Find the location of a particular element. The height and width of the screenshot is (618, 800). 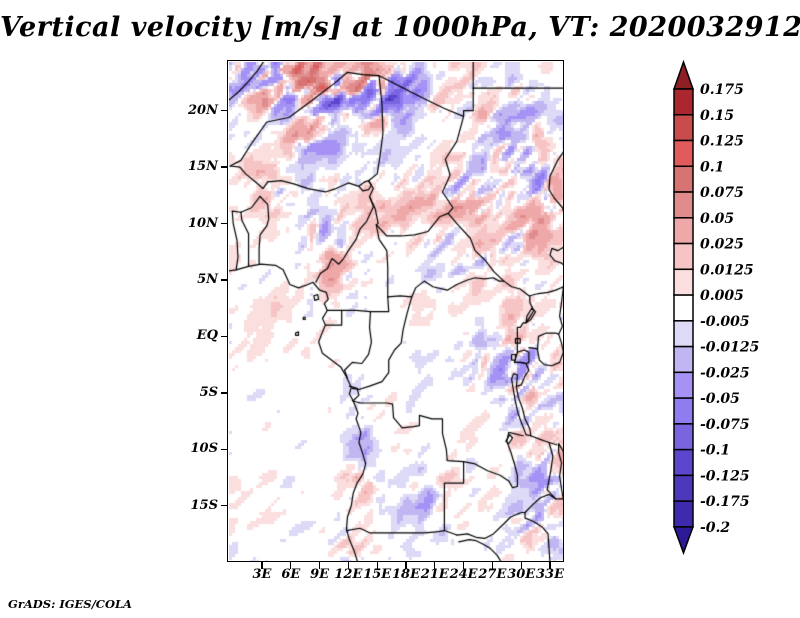

x-axis-tick-label: 3E is located at coordinates (262, 574).